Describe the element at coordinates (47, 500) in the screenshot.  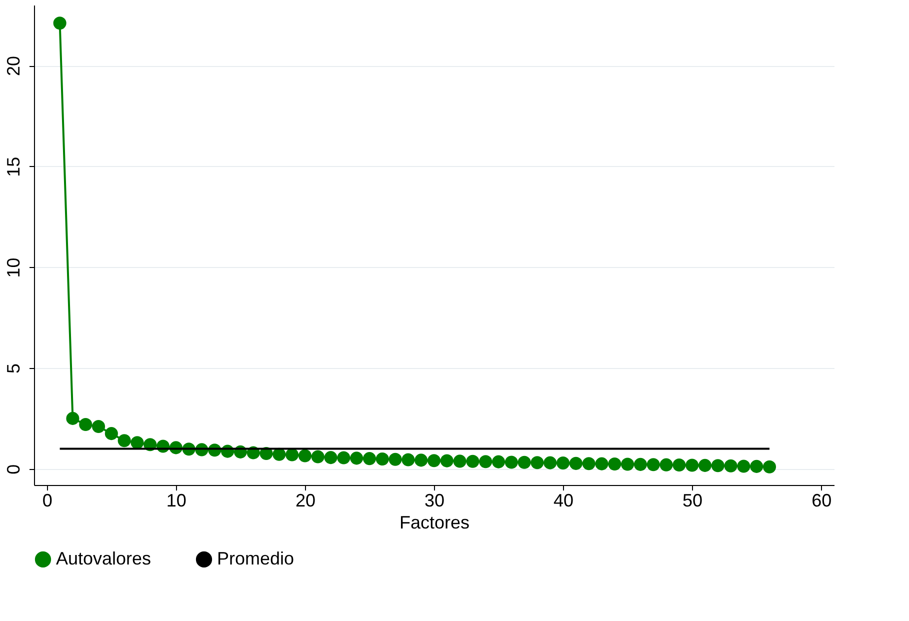
I see `x-tick-label: 0` at that location.